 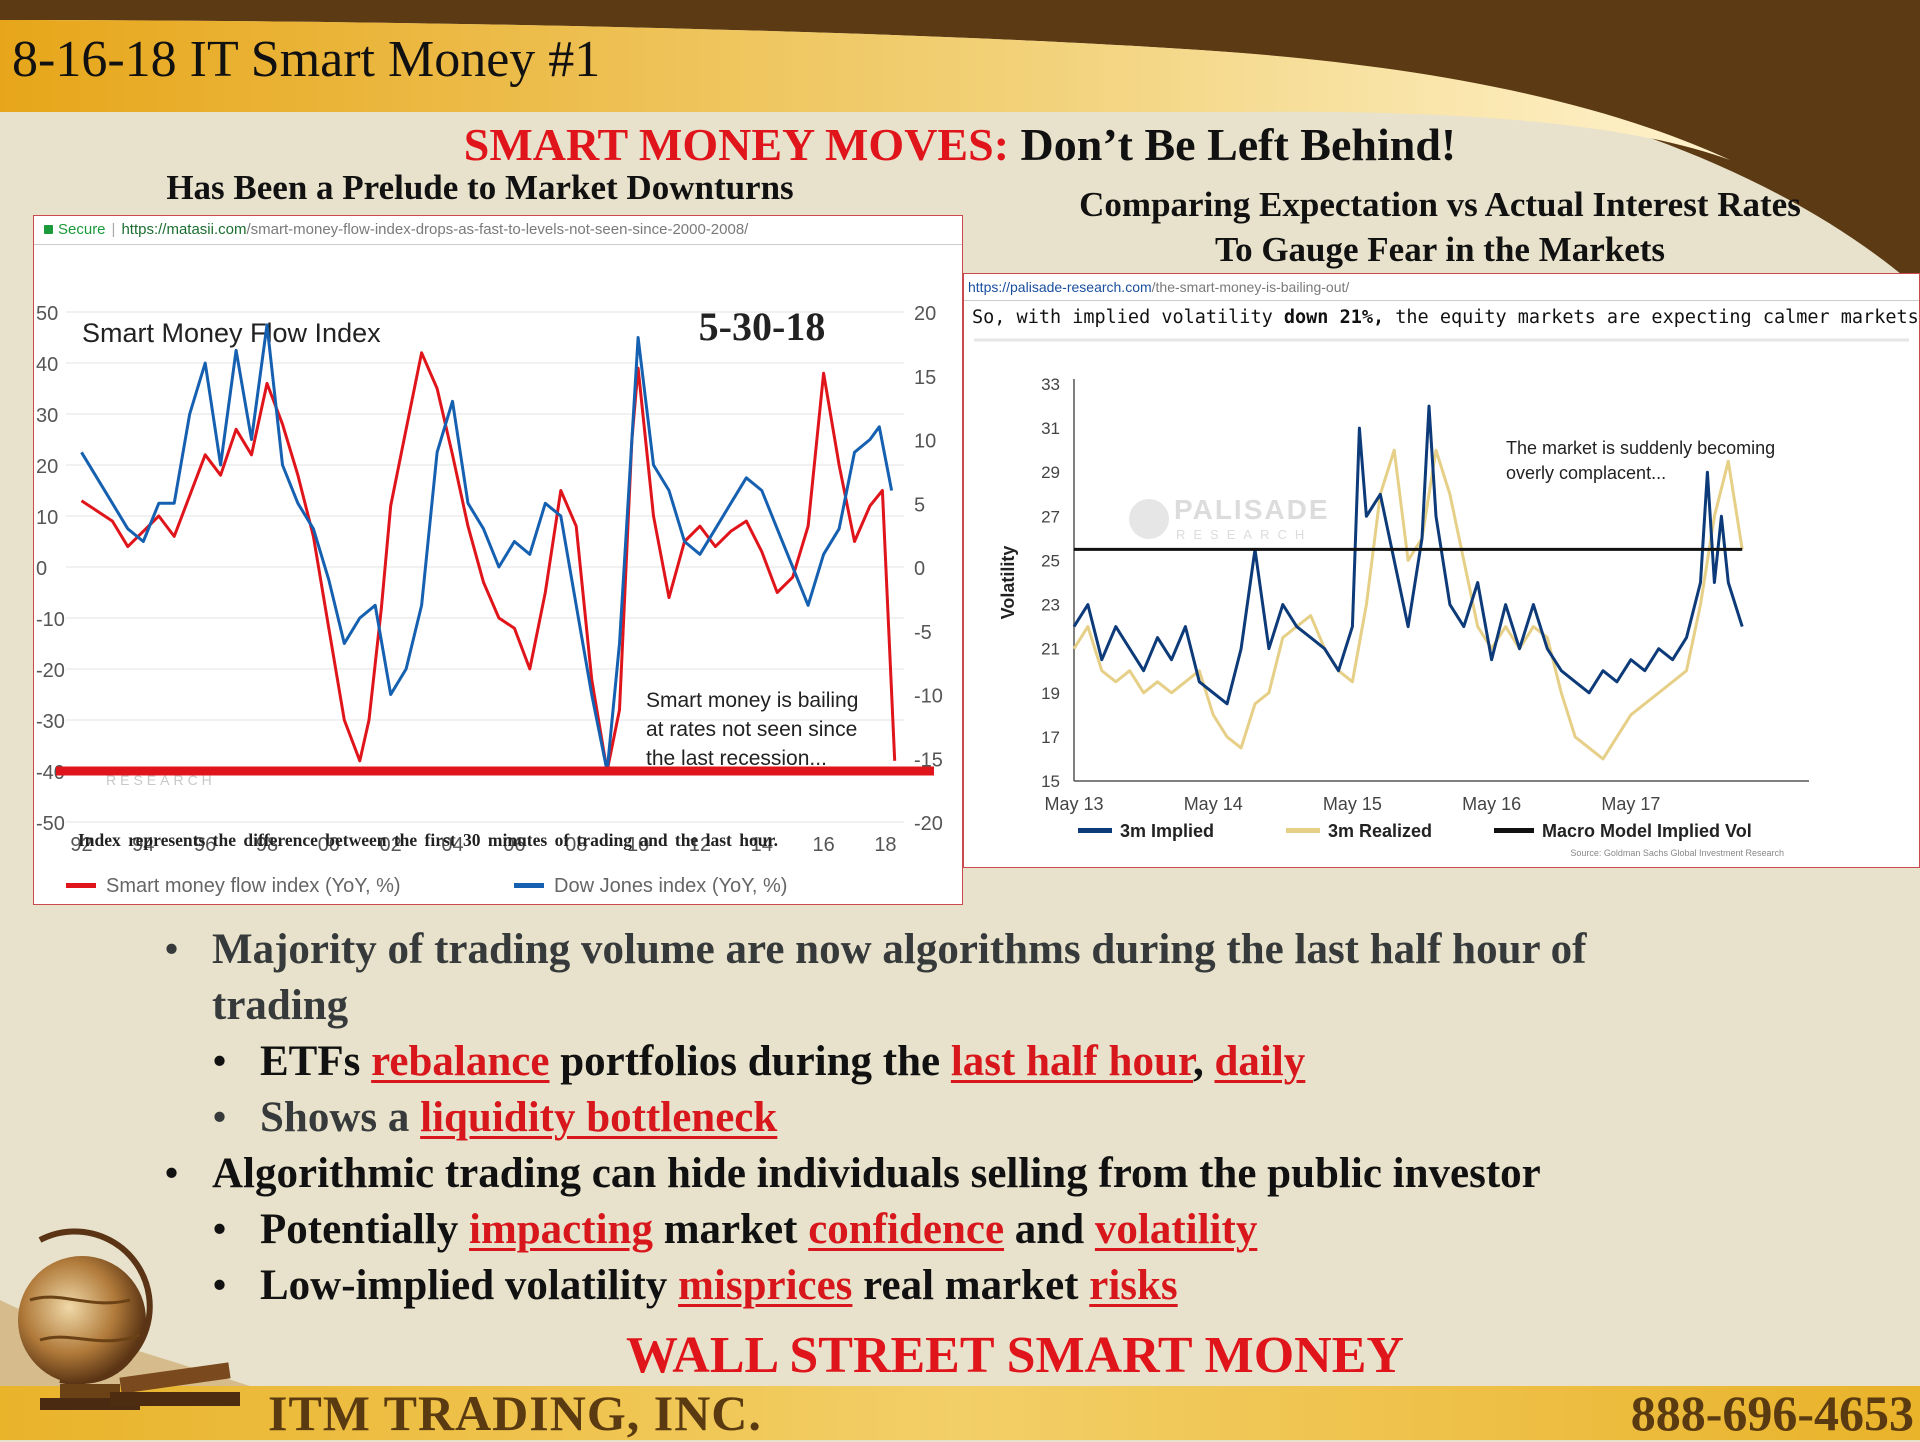 What do you see at coordinates (1128, 317) in the screenshot?
I see `caption-pre: So, with implied volatility` at bounding box center [1128, 317].